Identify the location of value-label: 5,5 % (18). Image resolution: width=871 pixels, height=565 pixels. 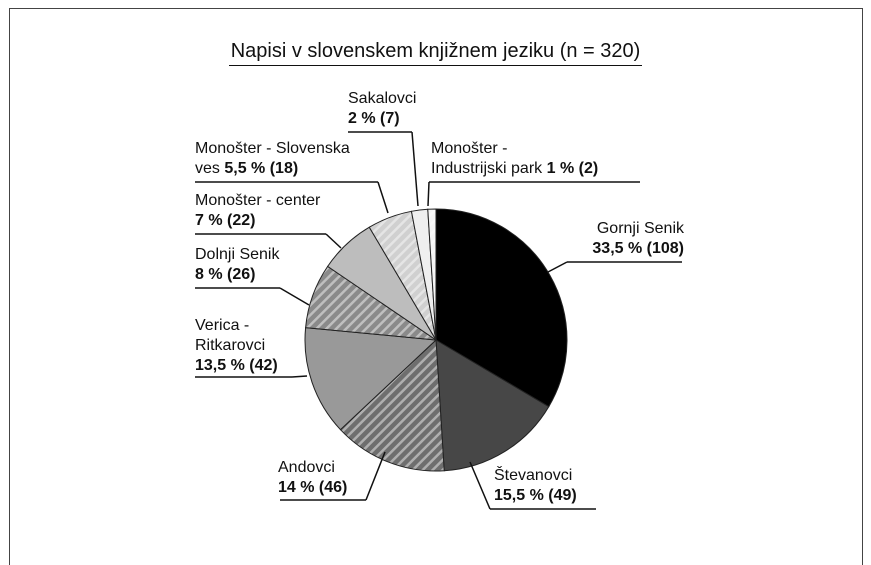
(261, 168).